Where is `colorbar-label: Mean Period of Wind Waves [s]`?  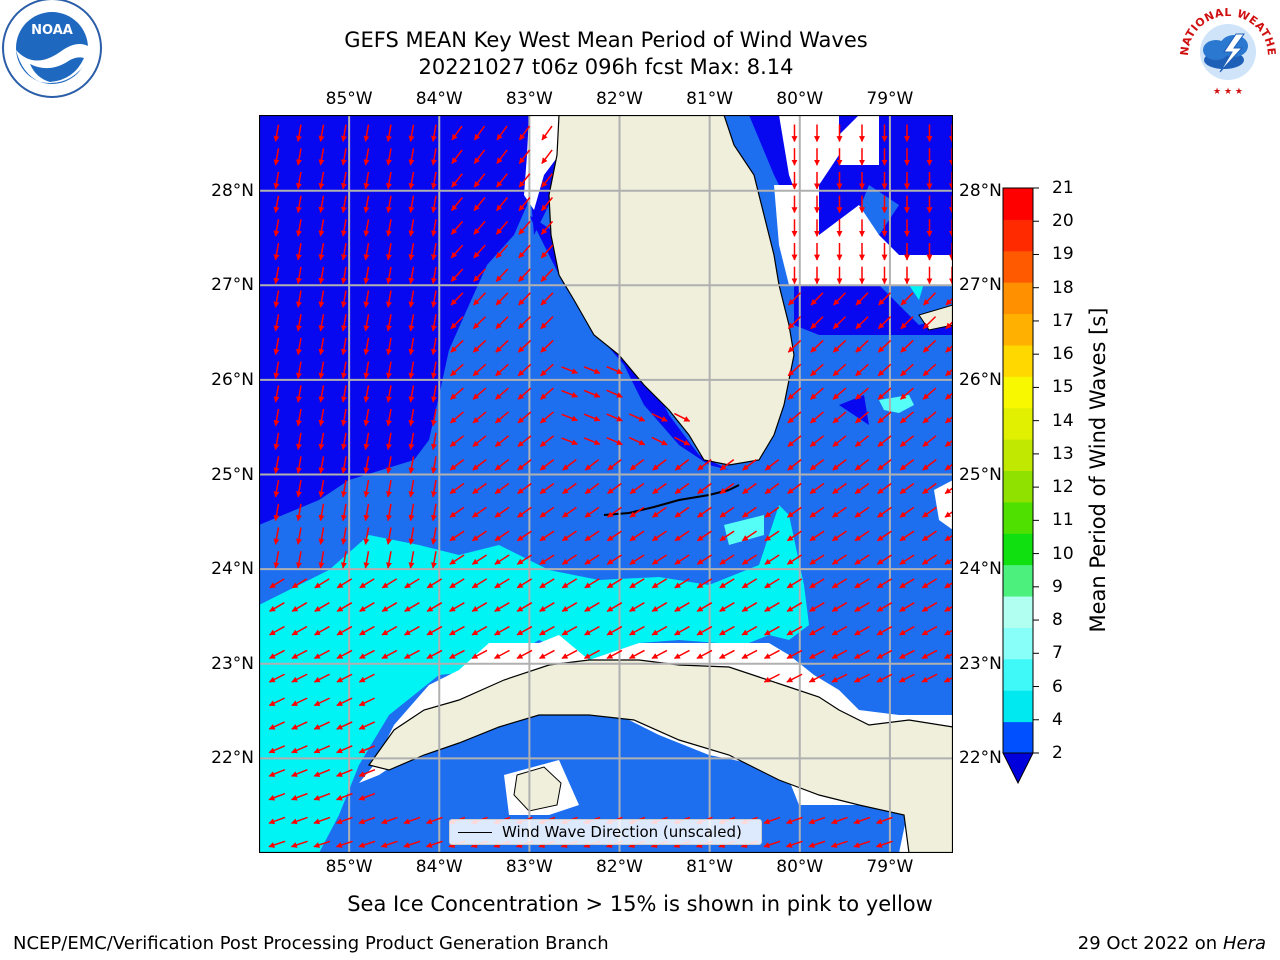
colorbar-label: Mean Period of Wind Waves [s] is located at coordinates (1098, 470).